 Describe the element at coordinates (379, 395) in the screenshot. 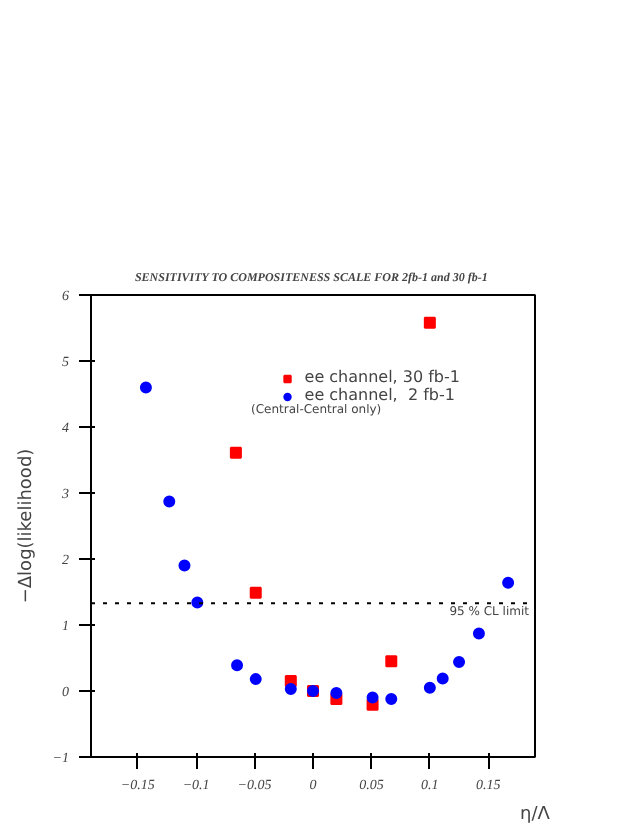

I see `legend-label: ee channel, 2 fb-1` at that location.